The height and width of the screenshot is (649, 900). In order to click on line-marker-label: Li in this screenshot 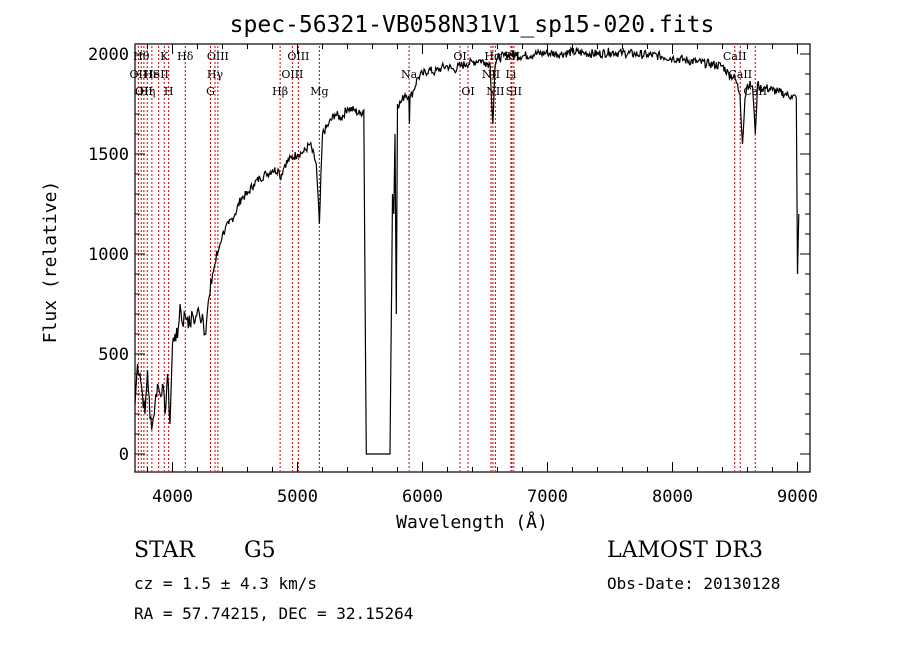, I will do `click(510, 74)`.